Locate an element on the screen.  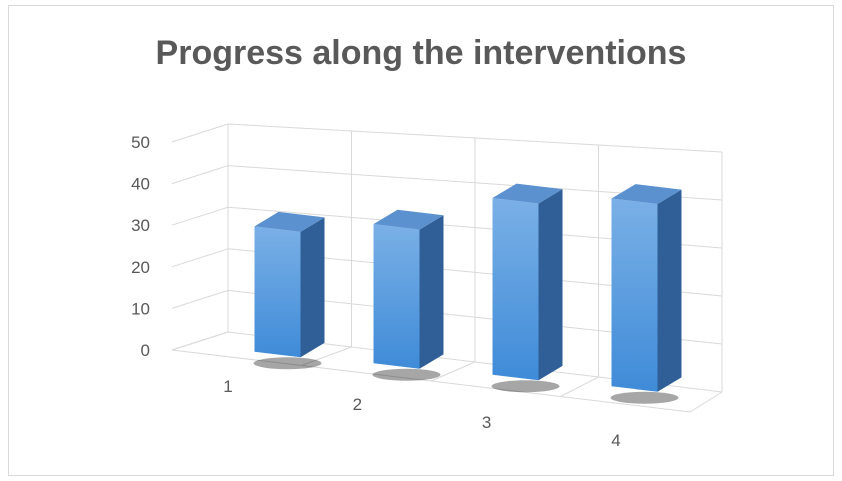
x-tick-label: 1 is located at coordinates (227, 386).